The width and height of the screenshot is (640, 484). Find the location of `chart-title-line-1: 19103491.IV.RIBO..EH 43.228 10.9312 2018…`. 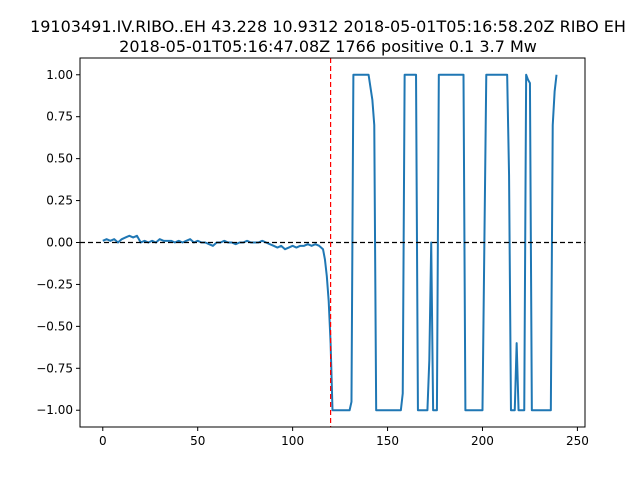

chart-title-line-1: 19103491.IV.RIBO..EH 43.228 10.9312 2018… is located at coordinates (328, 26).